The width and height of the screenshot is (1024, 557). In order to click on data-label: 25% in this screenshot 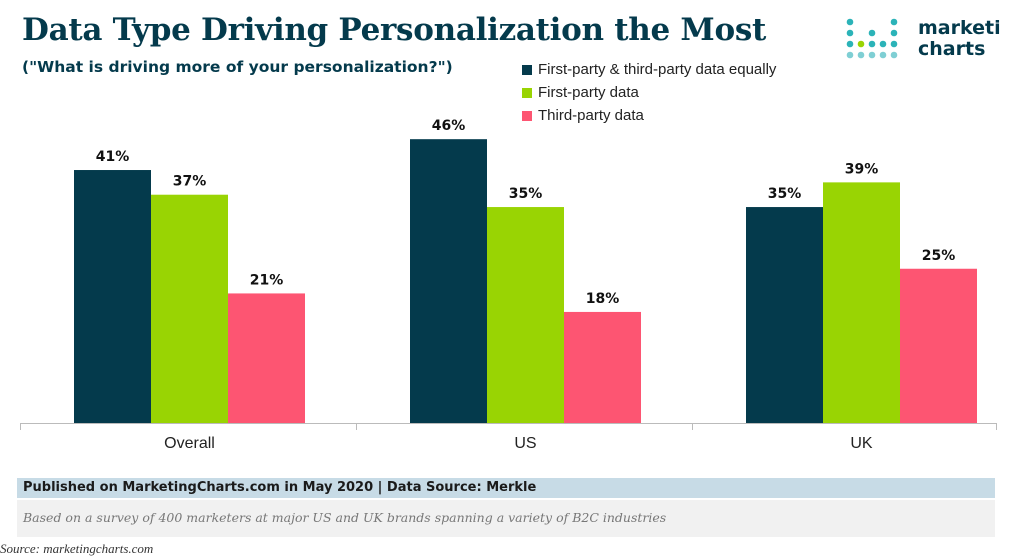, I will do `click(939, 256)`.